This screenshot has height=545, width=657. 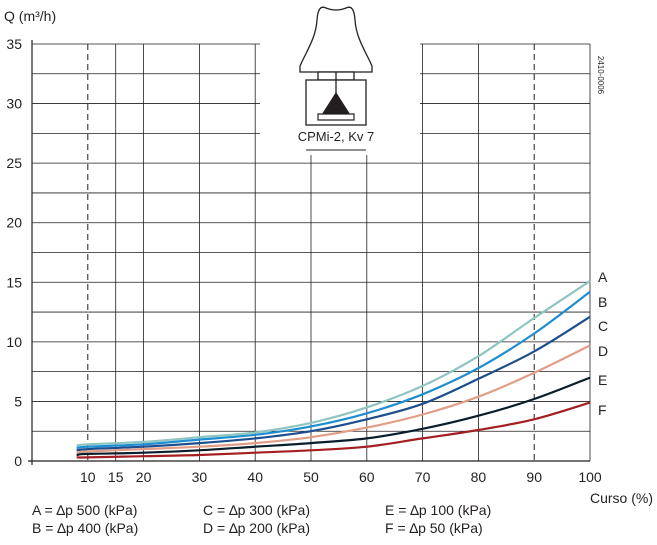 I want to click on x-axis-label: Curso (%), so click(x=621, y=498).